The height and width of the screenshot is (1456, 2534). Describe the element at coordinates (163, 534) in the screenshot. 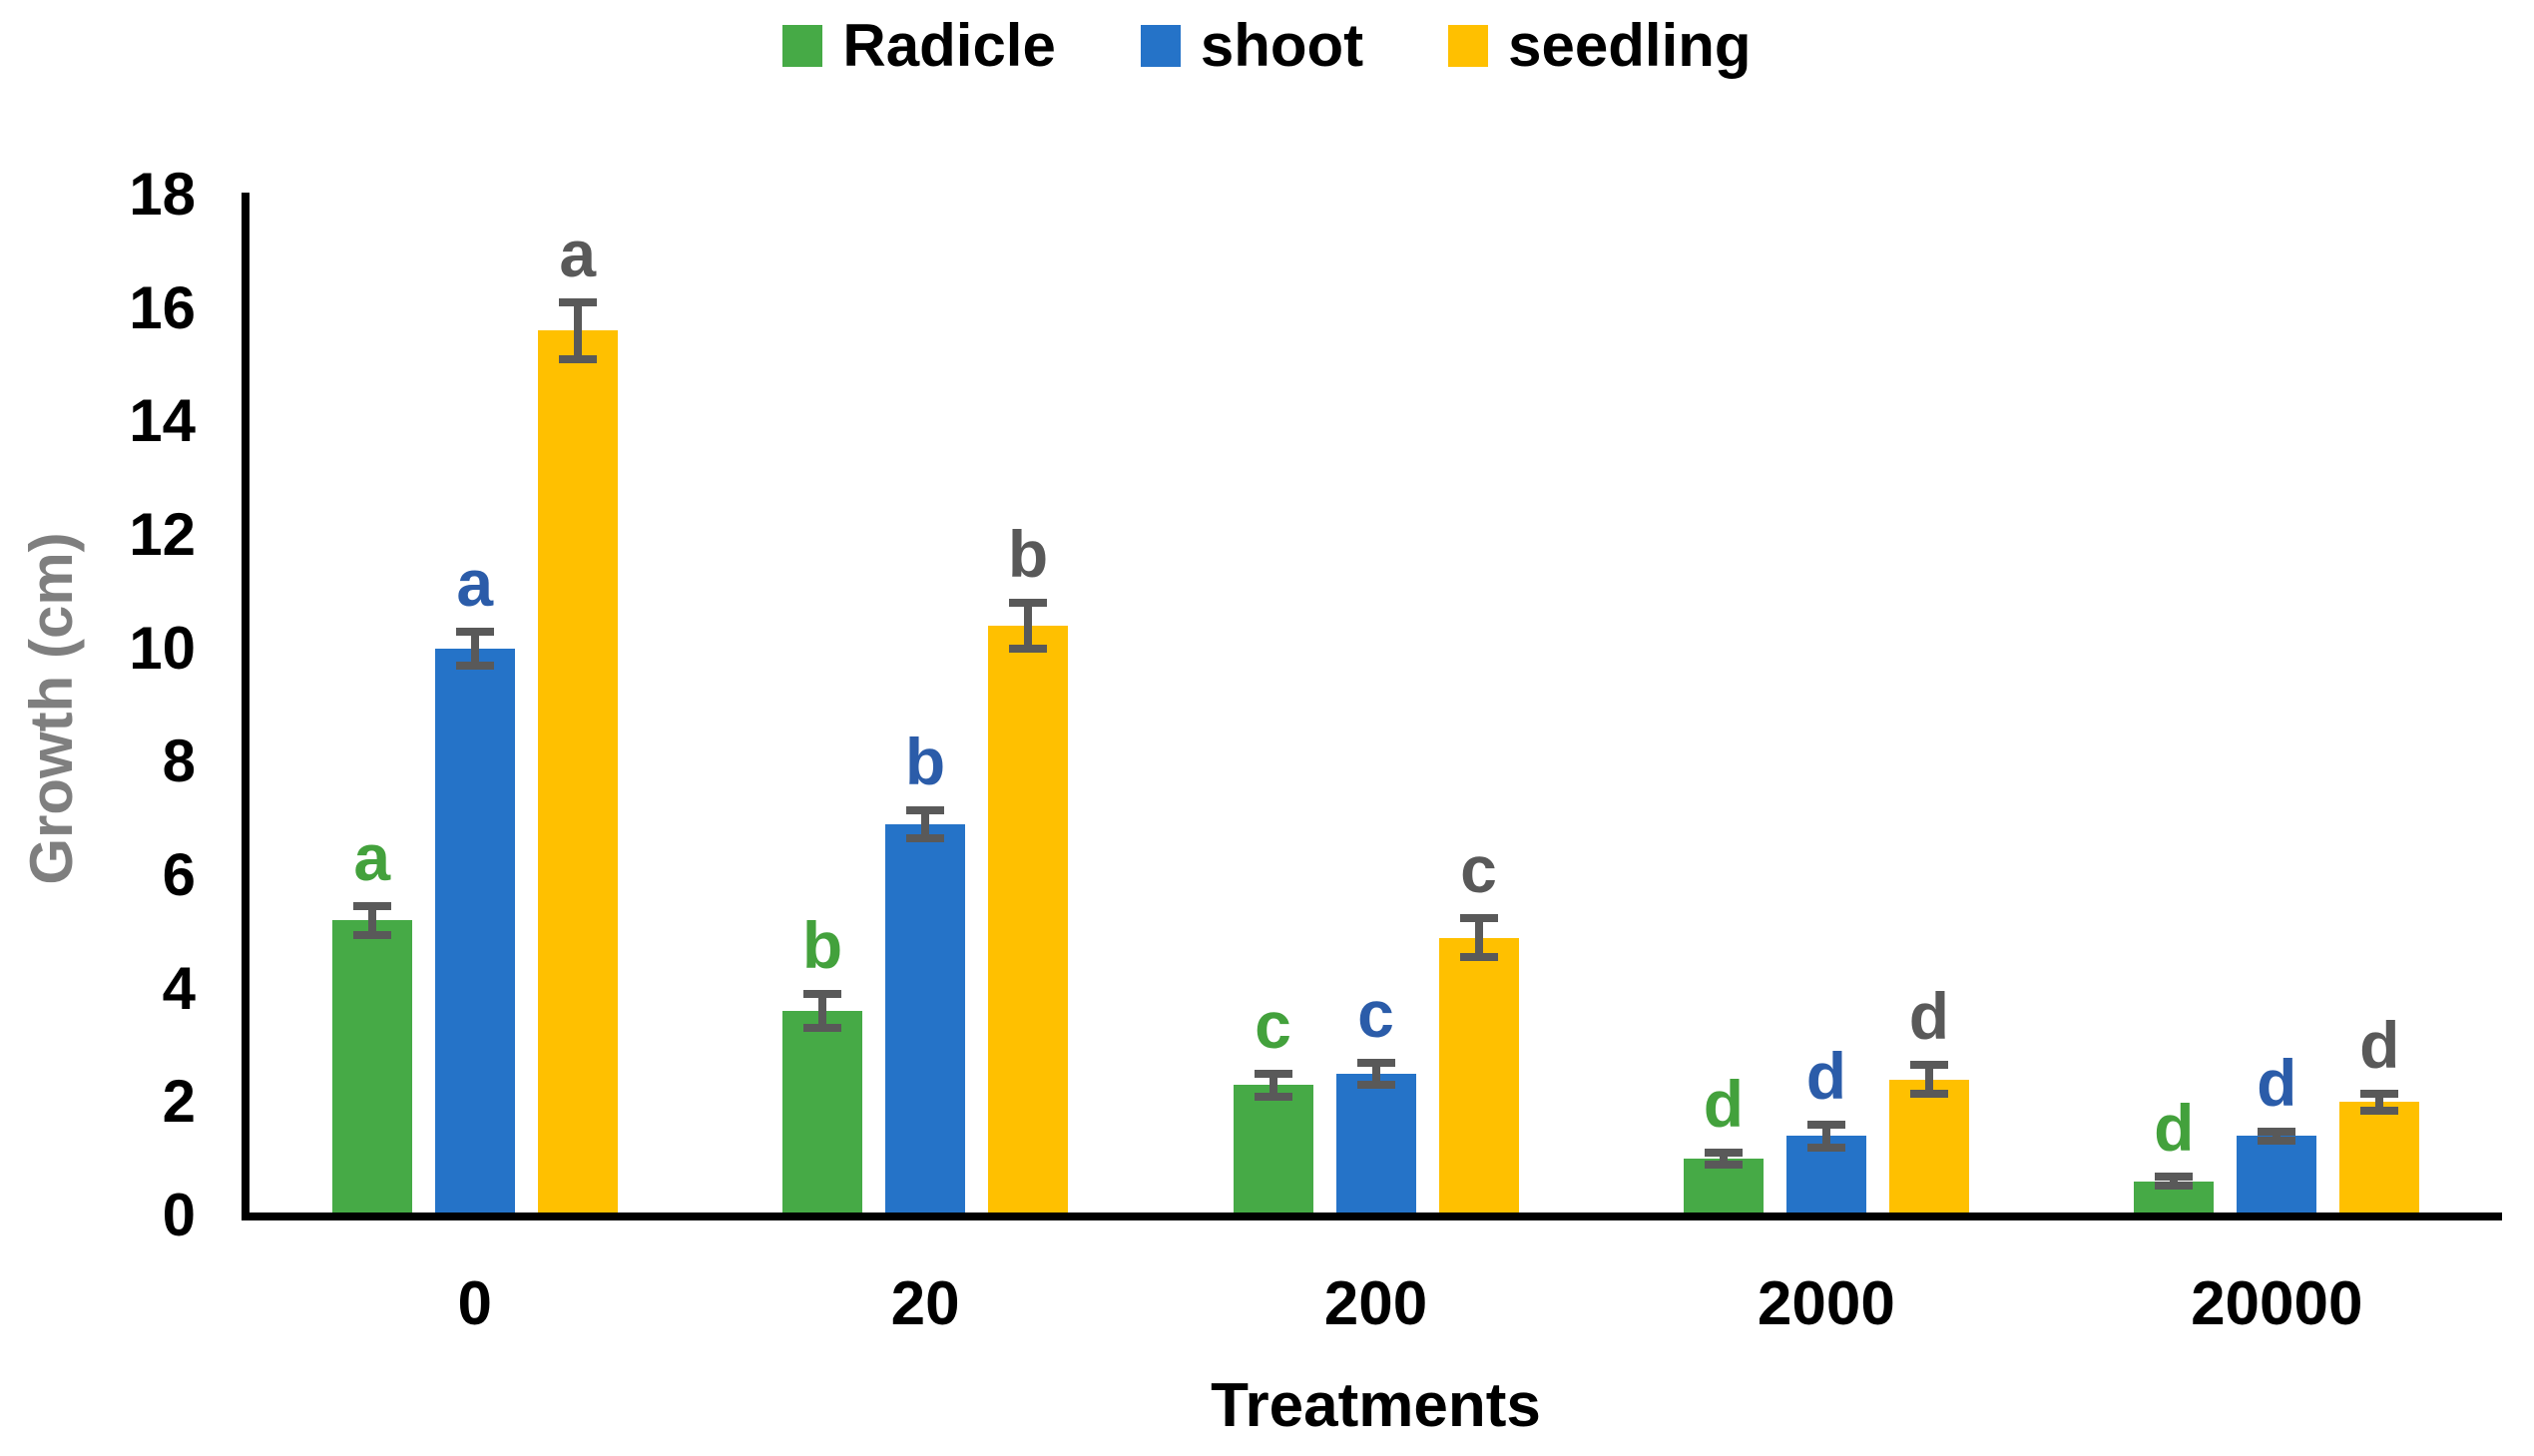

I see `y-tick-label: 12` at that location.